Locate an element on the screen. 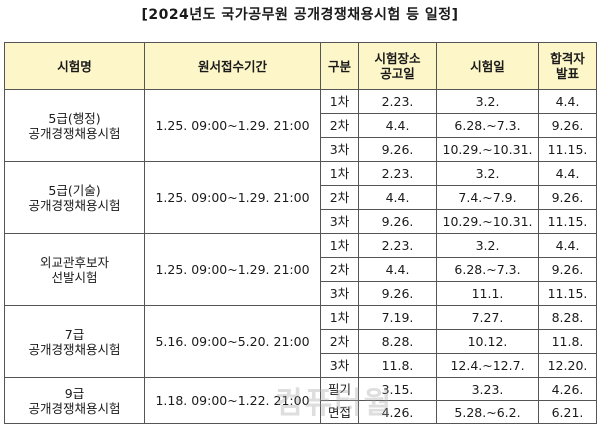  pass-announce-cell: 6.21. is located at coordinates (567, 412).